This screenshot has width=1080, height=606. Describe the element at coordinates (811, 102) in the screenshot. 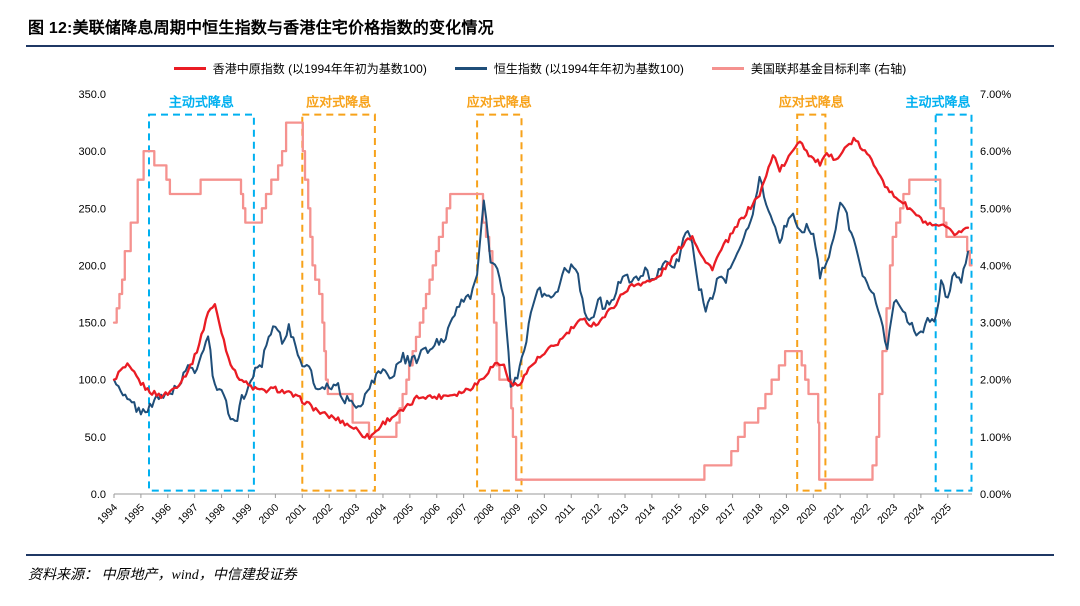

I see `rate-cut-label-3: 应对式降息` at that location.